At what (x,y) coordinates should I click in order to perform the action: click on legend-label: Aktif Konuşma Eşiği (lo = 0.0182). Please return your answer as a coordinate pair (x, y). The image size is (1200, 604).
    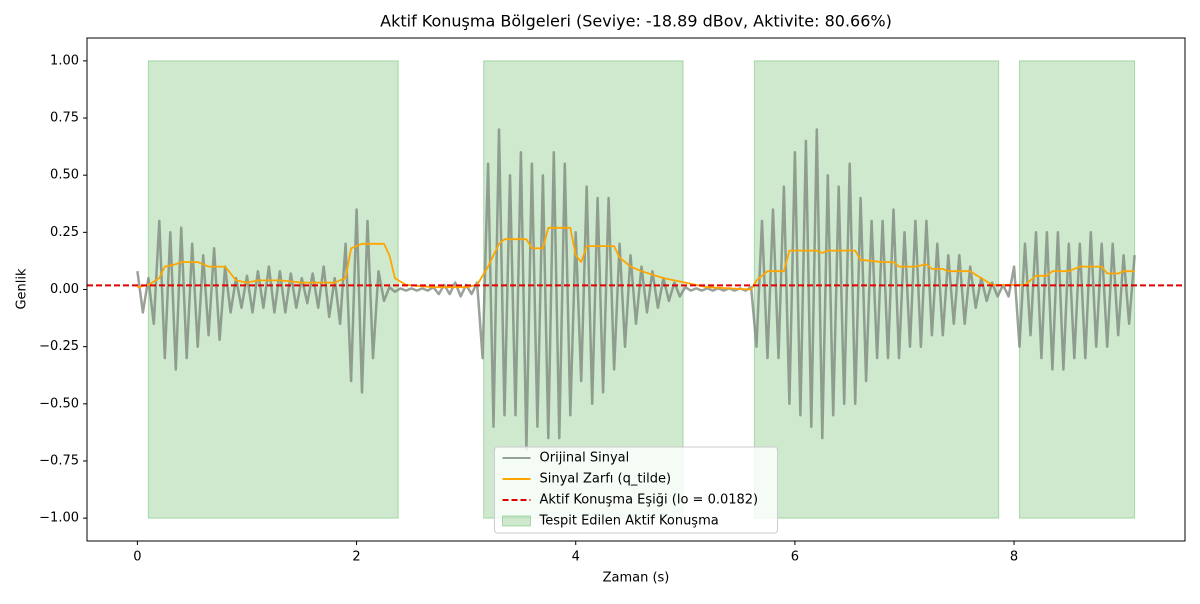
    Looking at the image, I should click on (649, 500).